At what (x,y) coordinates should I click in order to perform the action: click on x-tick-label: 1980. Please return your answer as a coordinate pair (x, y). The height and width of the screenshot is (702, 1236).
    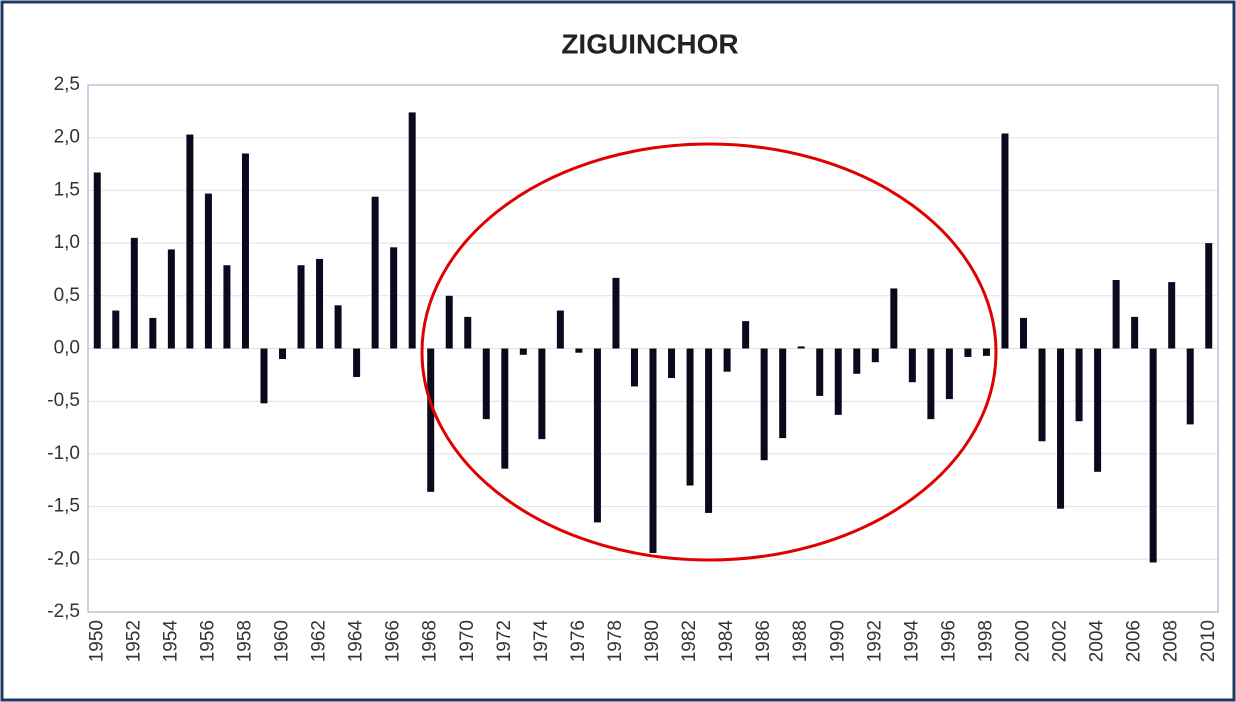
    Looking at the image, I should click on (652, 641).